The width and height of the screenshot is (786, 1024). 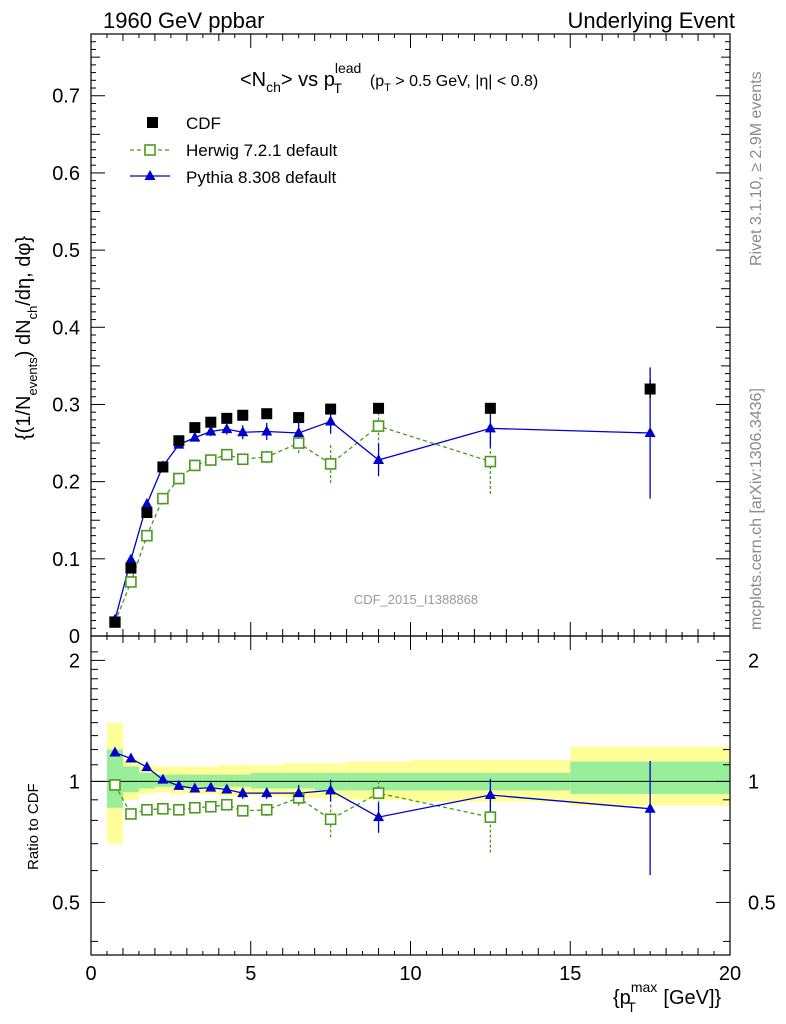 What do you see at coordinates (150, 175) in the screenshot?
I see `legend-marker-pythia` at bounding box center [150, 175].